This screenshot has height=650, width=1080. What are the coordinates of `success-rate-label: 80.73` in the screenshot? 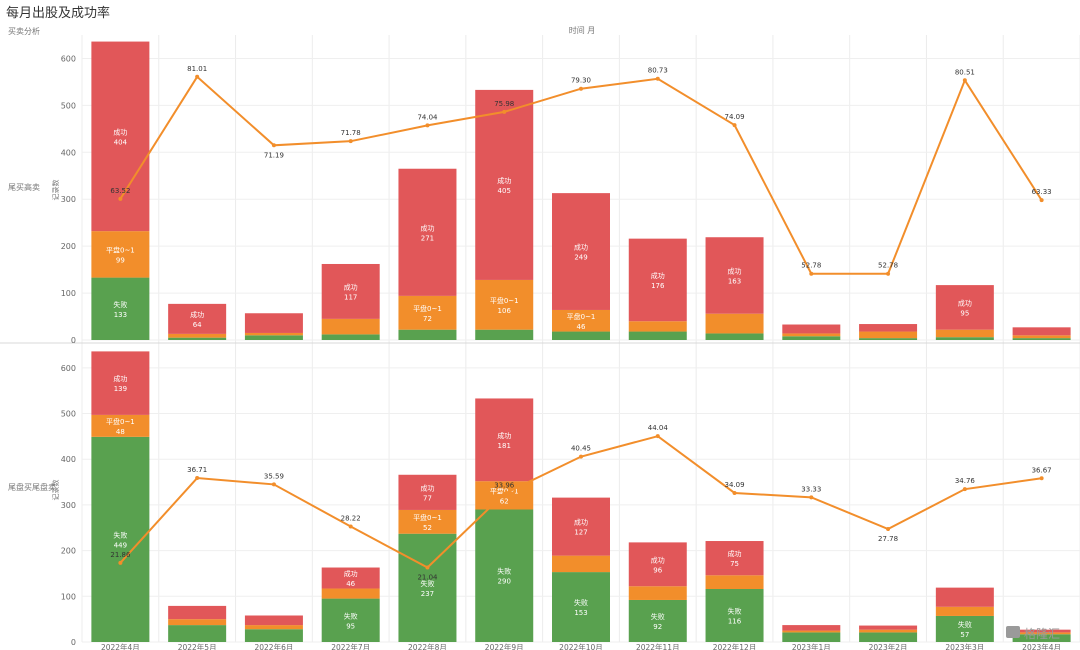 It's located at (658, 71).